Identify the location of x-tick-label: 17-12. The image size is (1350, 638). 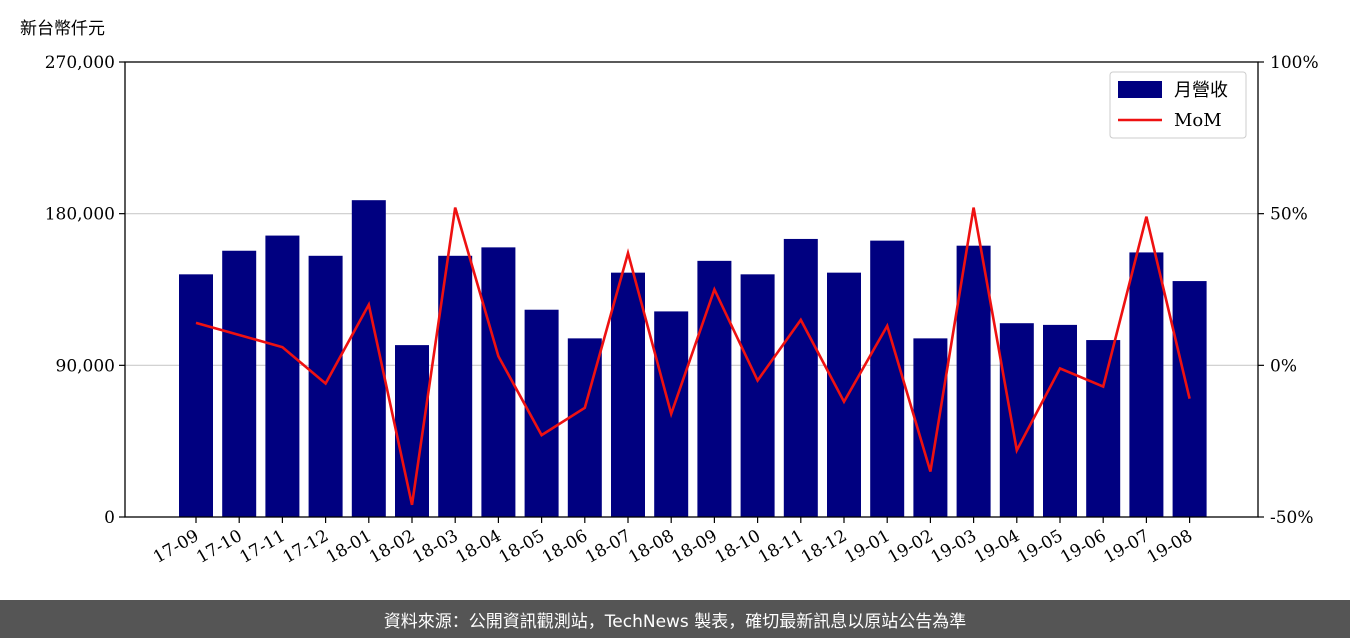
(306, 547).